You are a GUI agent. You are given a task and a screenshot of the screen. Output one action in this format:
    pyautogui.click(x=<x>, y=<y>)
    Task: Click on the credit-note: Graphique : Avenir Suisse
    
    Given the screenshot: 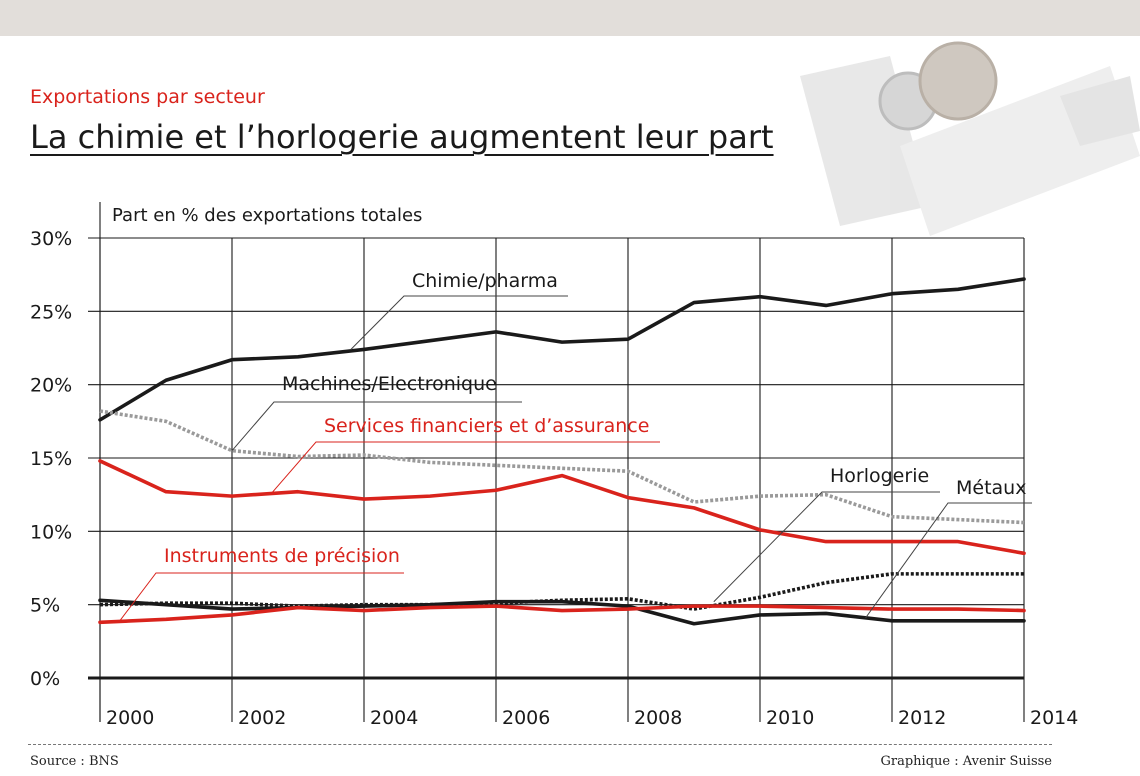 What is the action you would take?
    pyautogui.click(x=966, y=761)
    